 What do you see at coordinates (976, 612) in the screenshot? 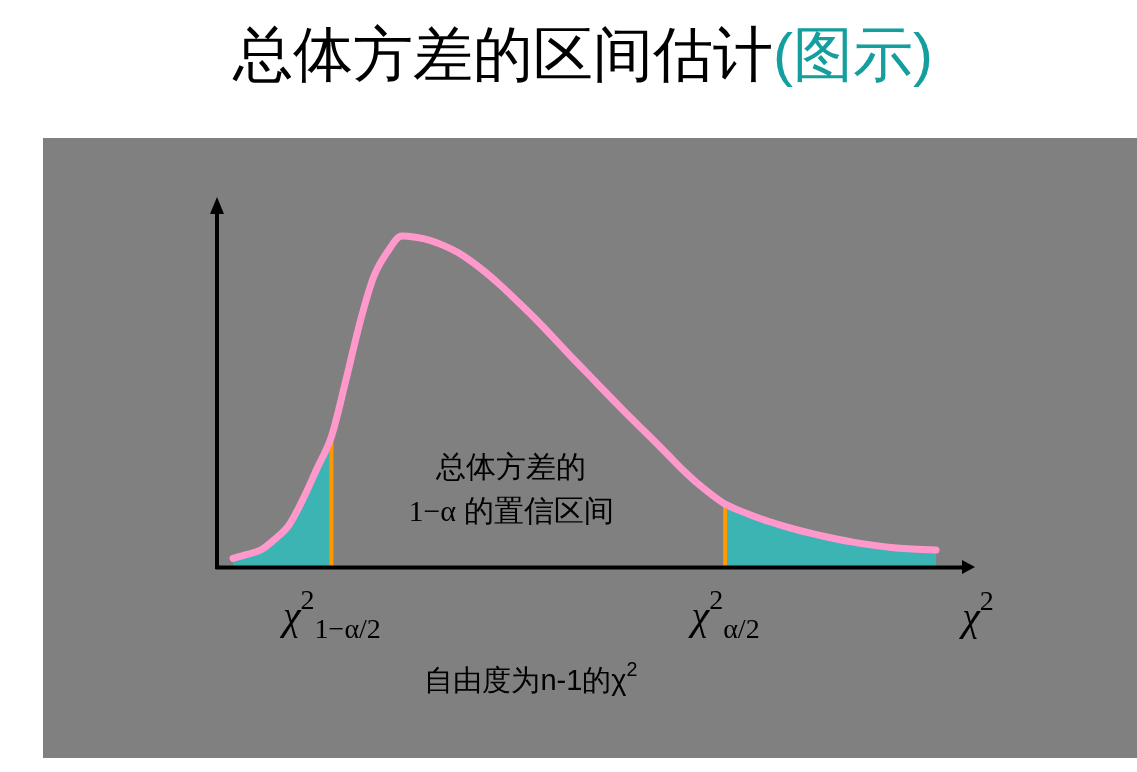
I see `x-axis-title: χ$^{2}$` at bounding box center [976, 612].